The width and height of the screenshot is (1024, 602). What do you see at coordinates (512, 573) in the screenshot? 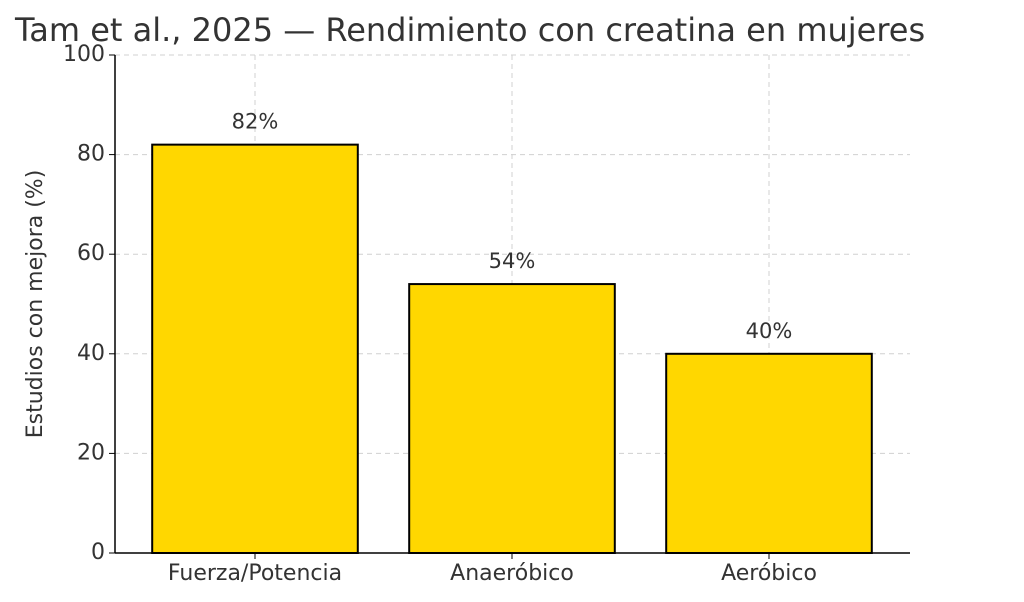
I see `x-tick-label: Anaeróbico` at bounding box center [512, 573].